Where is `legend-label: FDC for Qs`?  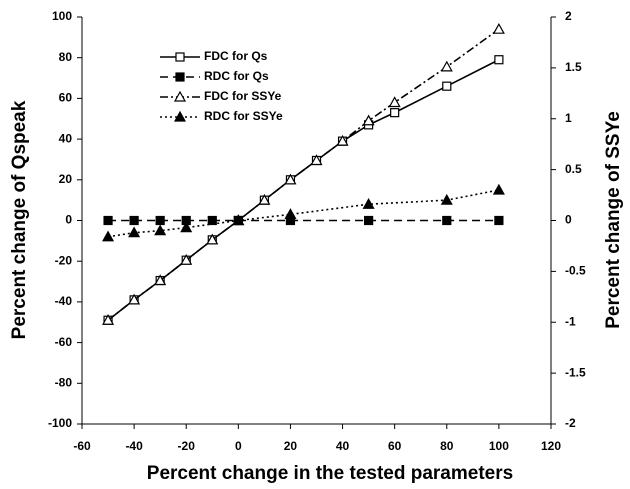 legend-label: FDC for Qs is located at coordinates (236, 56).